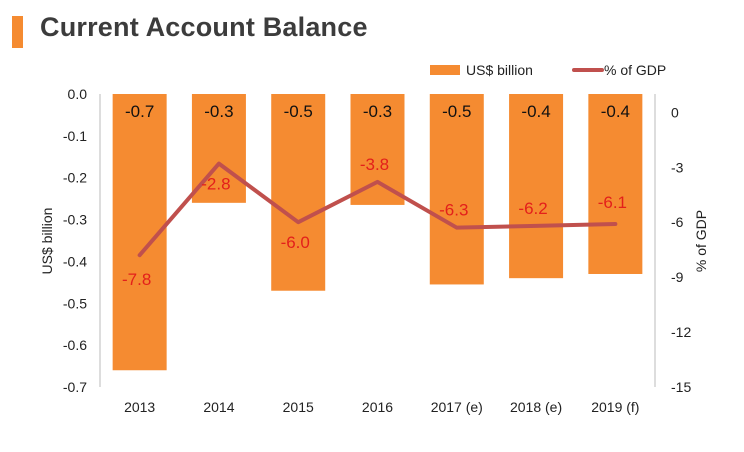  Describe the element at coordinates (681, 387) in the screenshot. I see `right-axis-tick-label: -15` at that location.